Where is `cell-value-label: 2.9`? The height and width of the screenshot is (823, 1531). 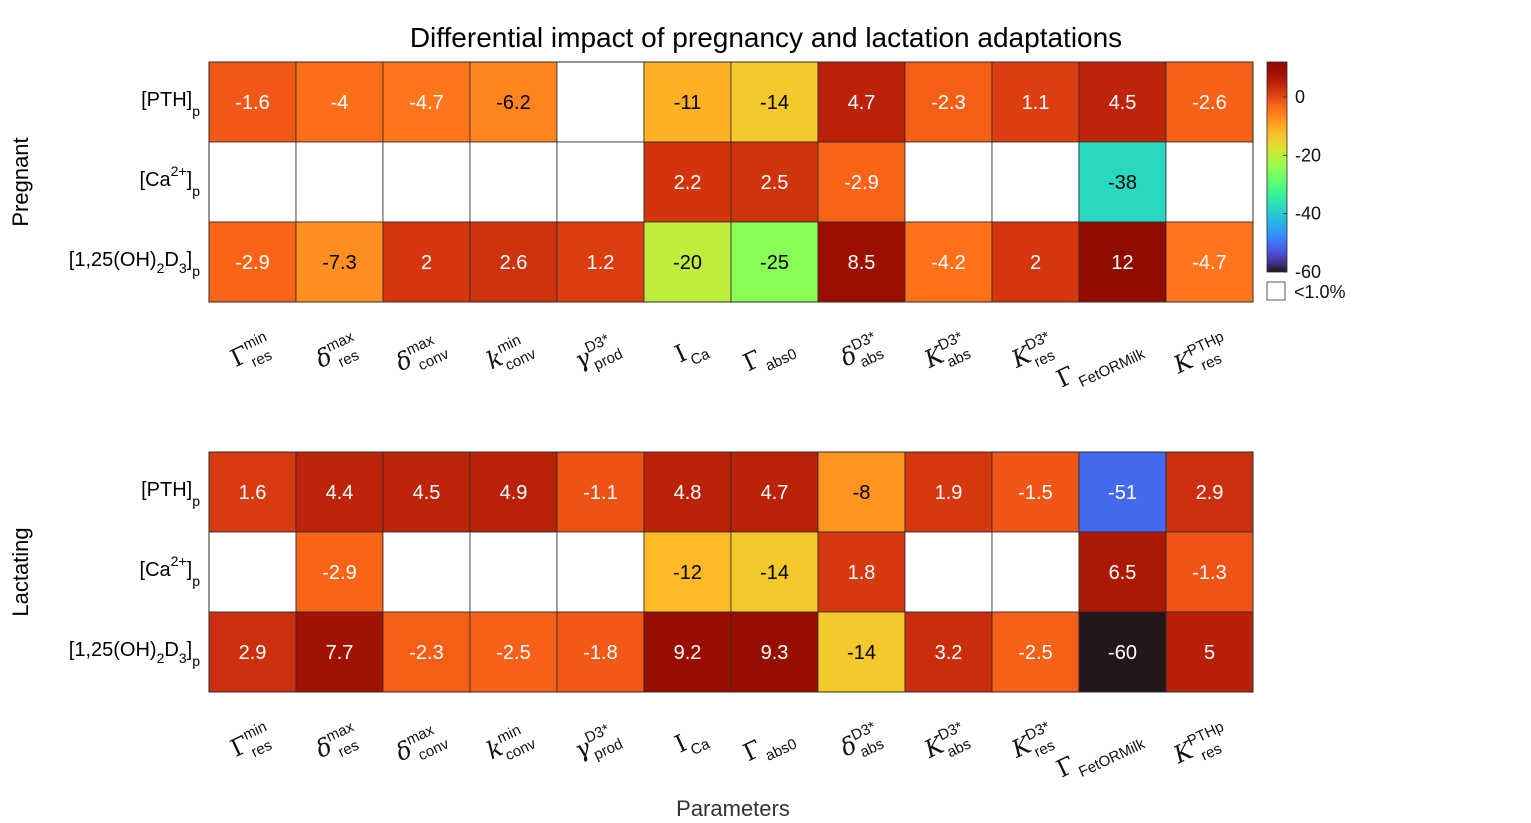 cell-value-label: 2.9 is located at coordinates (1210, 493).